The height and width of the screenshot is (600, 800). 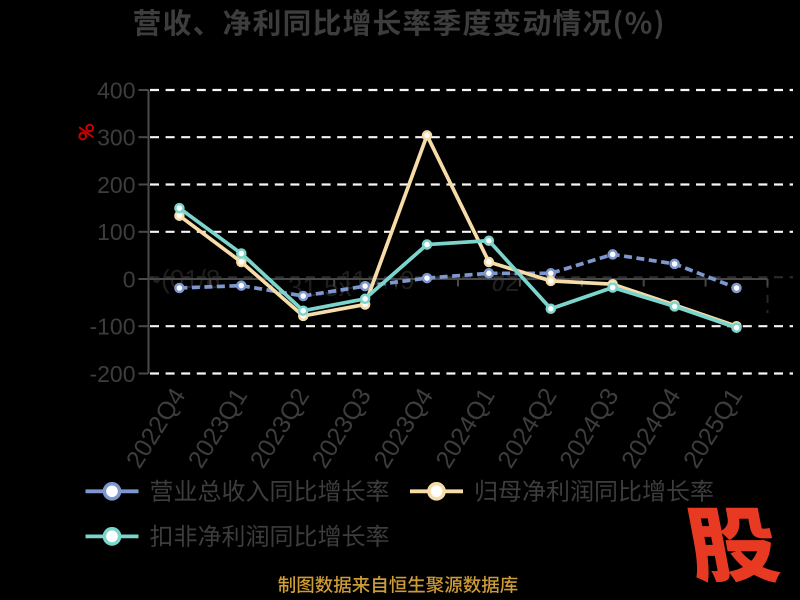 What do you see at coordinates (116, 185) in the screenshot?
I see `svg-text: 200` at bounding box center [116, 185].